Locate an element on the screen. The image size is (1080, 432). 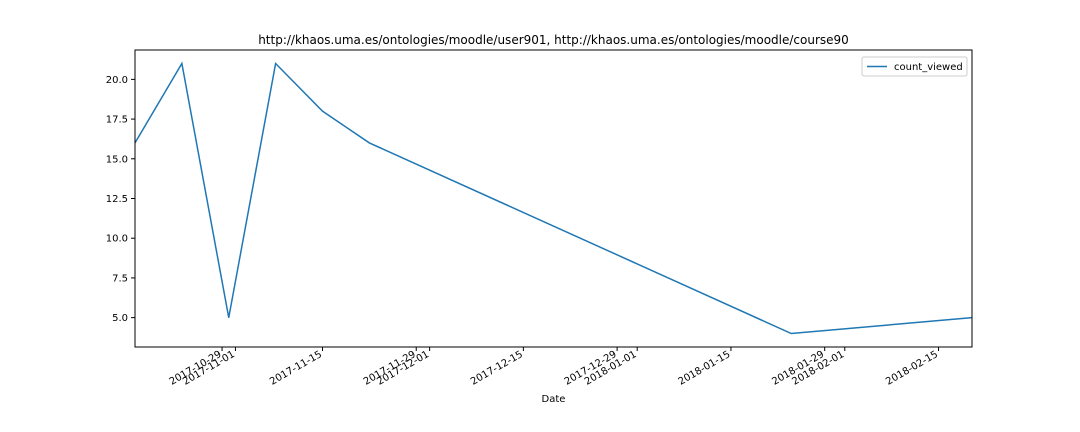
y-tick-label: 12.5 is located at coordinates (117, 199).